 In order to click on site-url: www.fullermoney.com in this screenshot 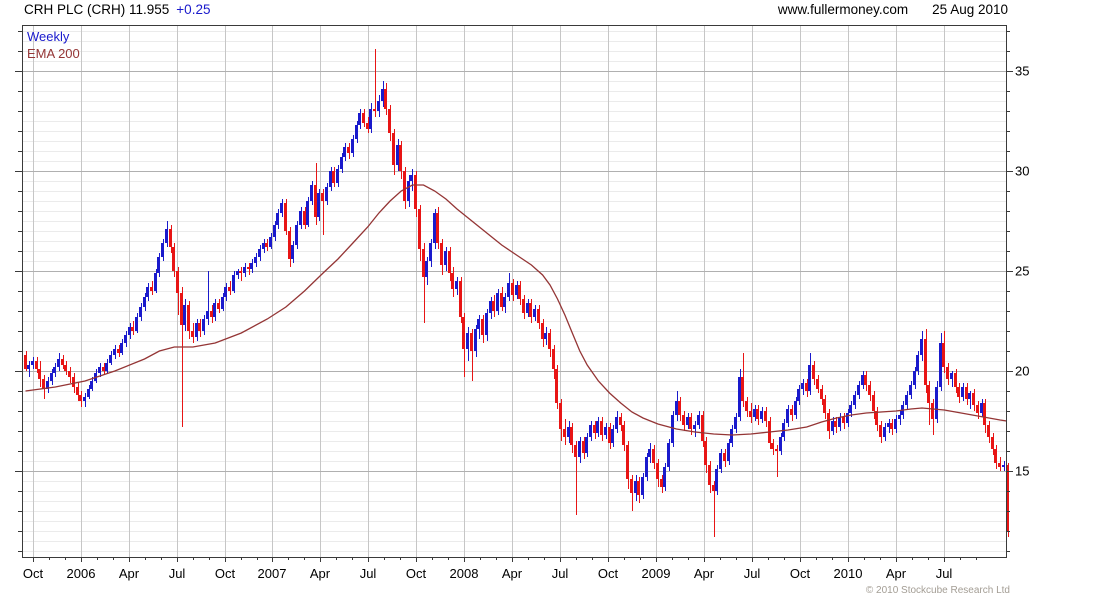, I will do `click(843, 9)`.